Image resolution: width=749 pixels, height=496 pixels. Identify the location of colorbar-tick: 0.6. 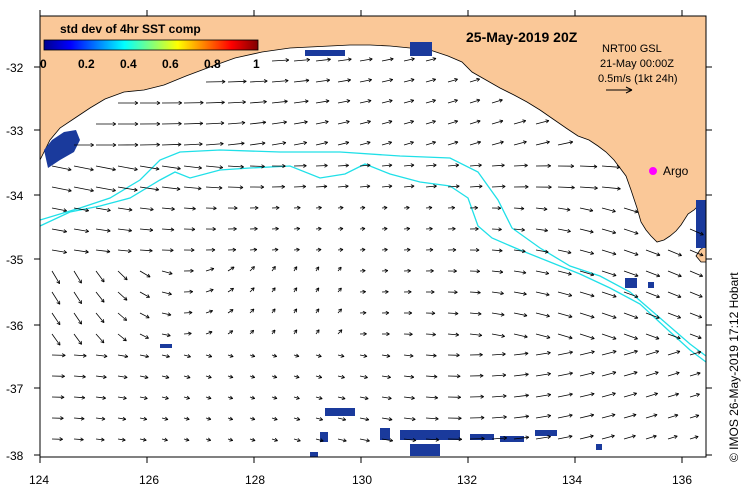
(170, 64).